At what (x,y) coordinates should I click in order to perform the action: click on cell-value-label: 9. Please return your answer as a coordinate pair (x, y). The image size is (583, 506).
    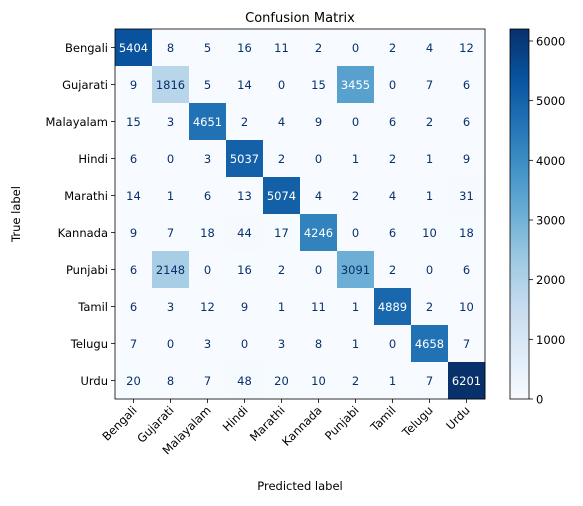
    Looking at the image, I should click on (318, 122).